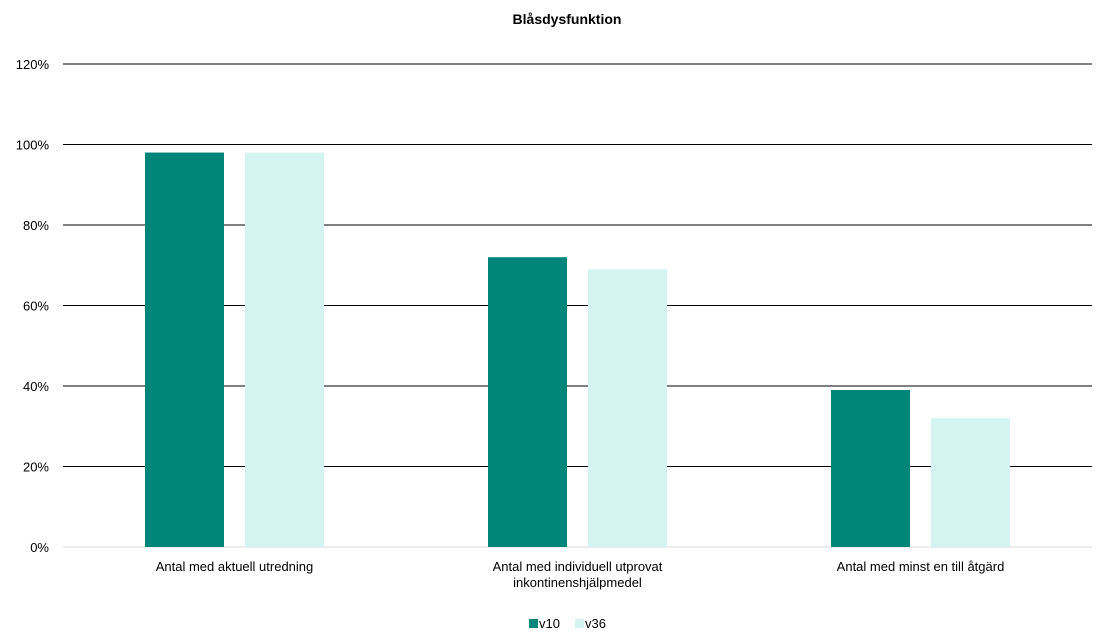 This screenshot has height=635, width=1104. I want to click on y-tick-label: 100%, so click(33, 145).